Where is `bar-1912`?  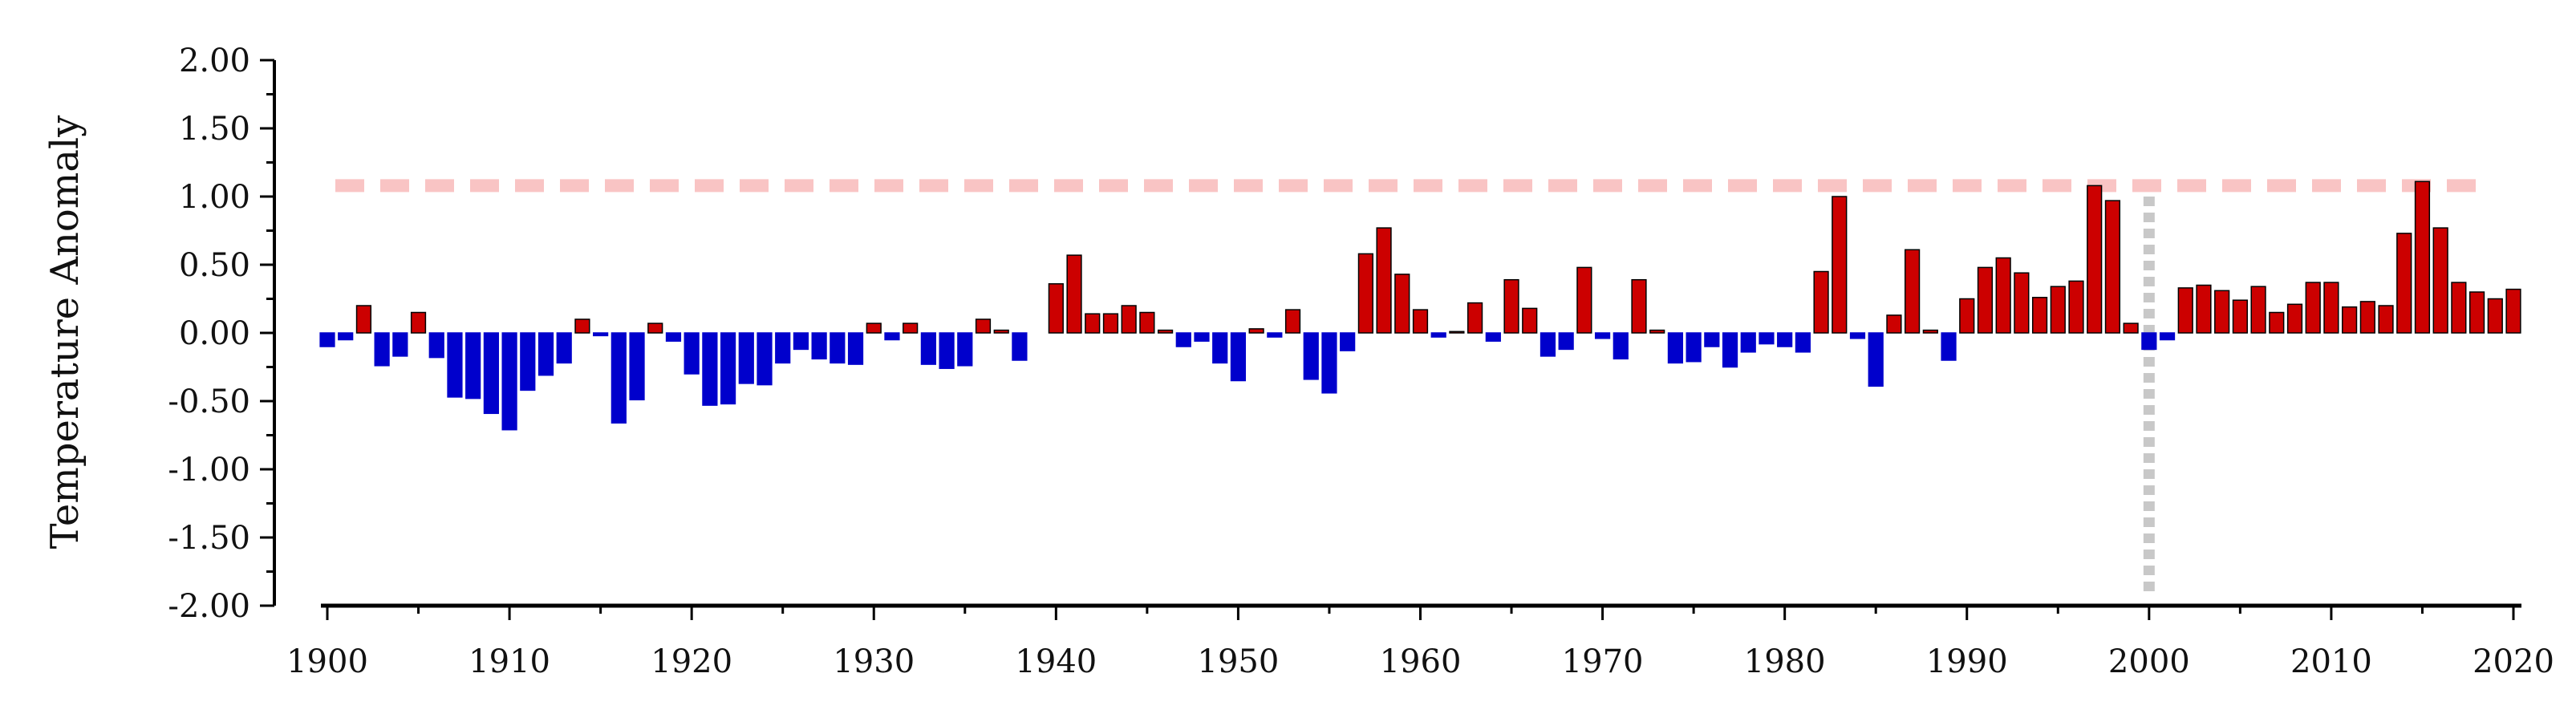 bar-1912 is located at coordinates (546, 354).